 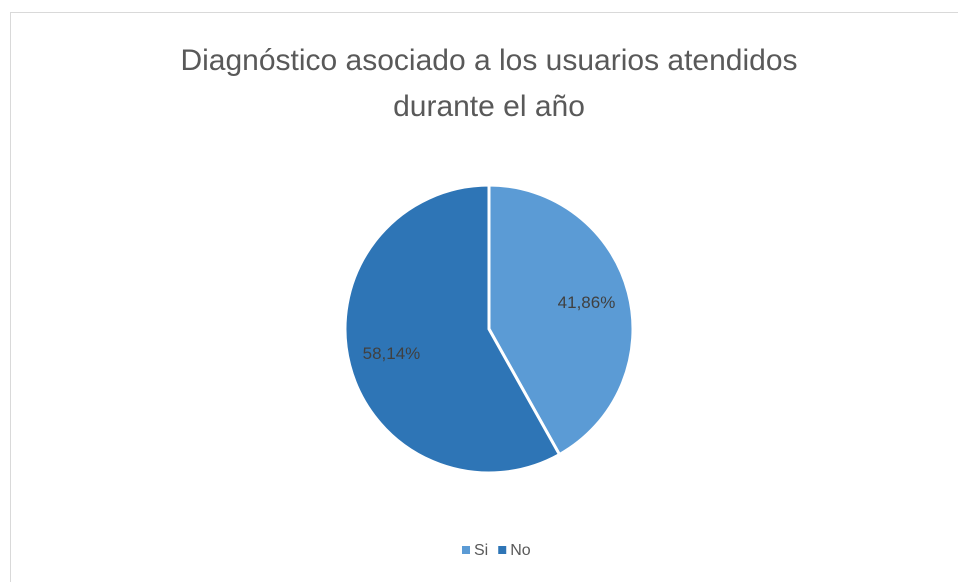 What do you see at coordinates (587, 302) in the screenshot?
I see `data-label: 41,86%` at bounding box center [587, 302].